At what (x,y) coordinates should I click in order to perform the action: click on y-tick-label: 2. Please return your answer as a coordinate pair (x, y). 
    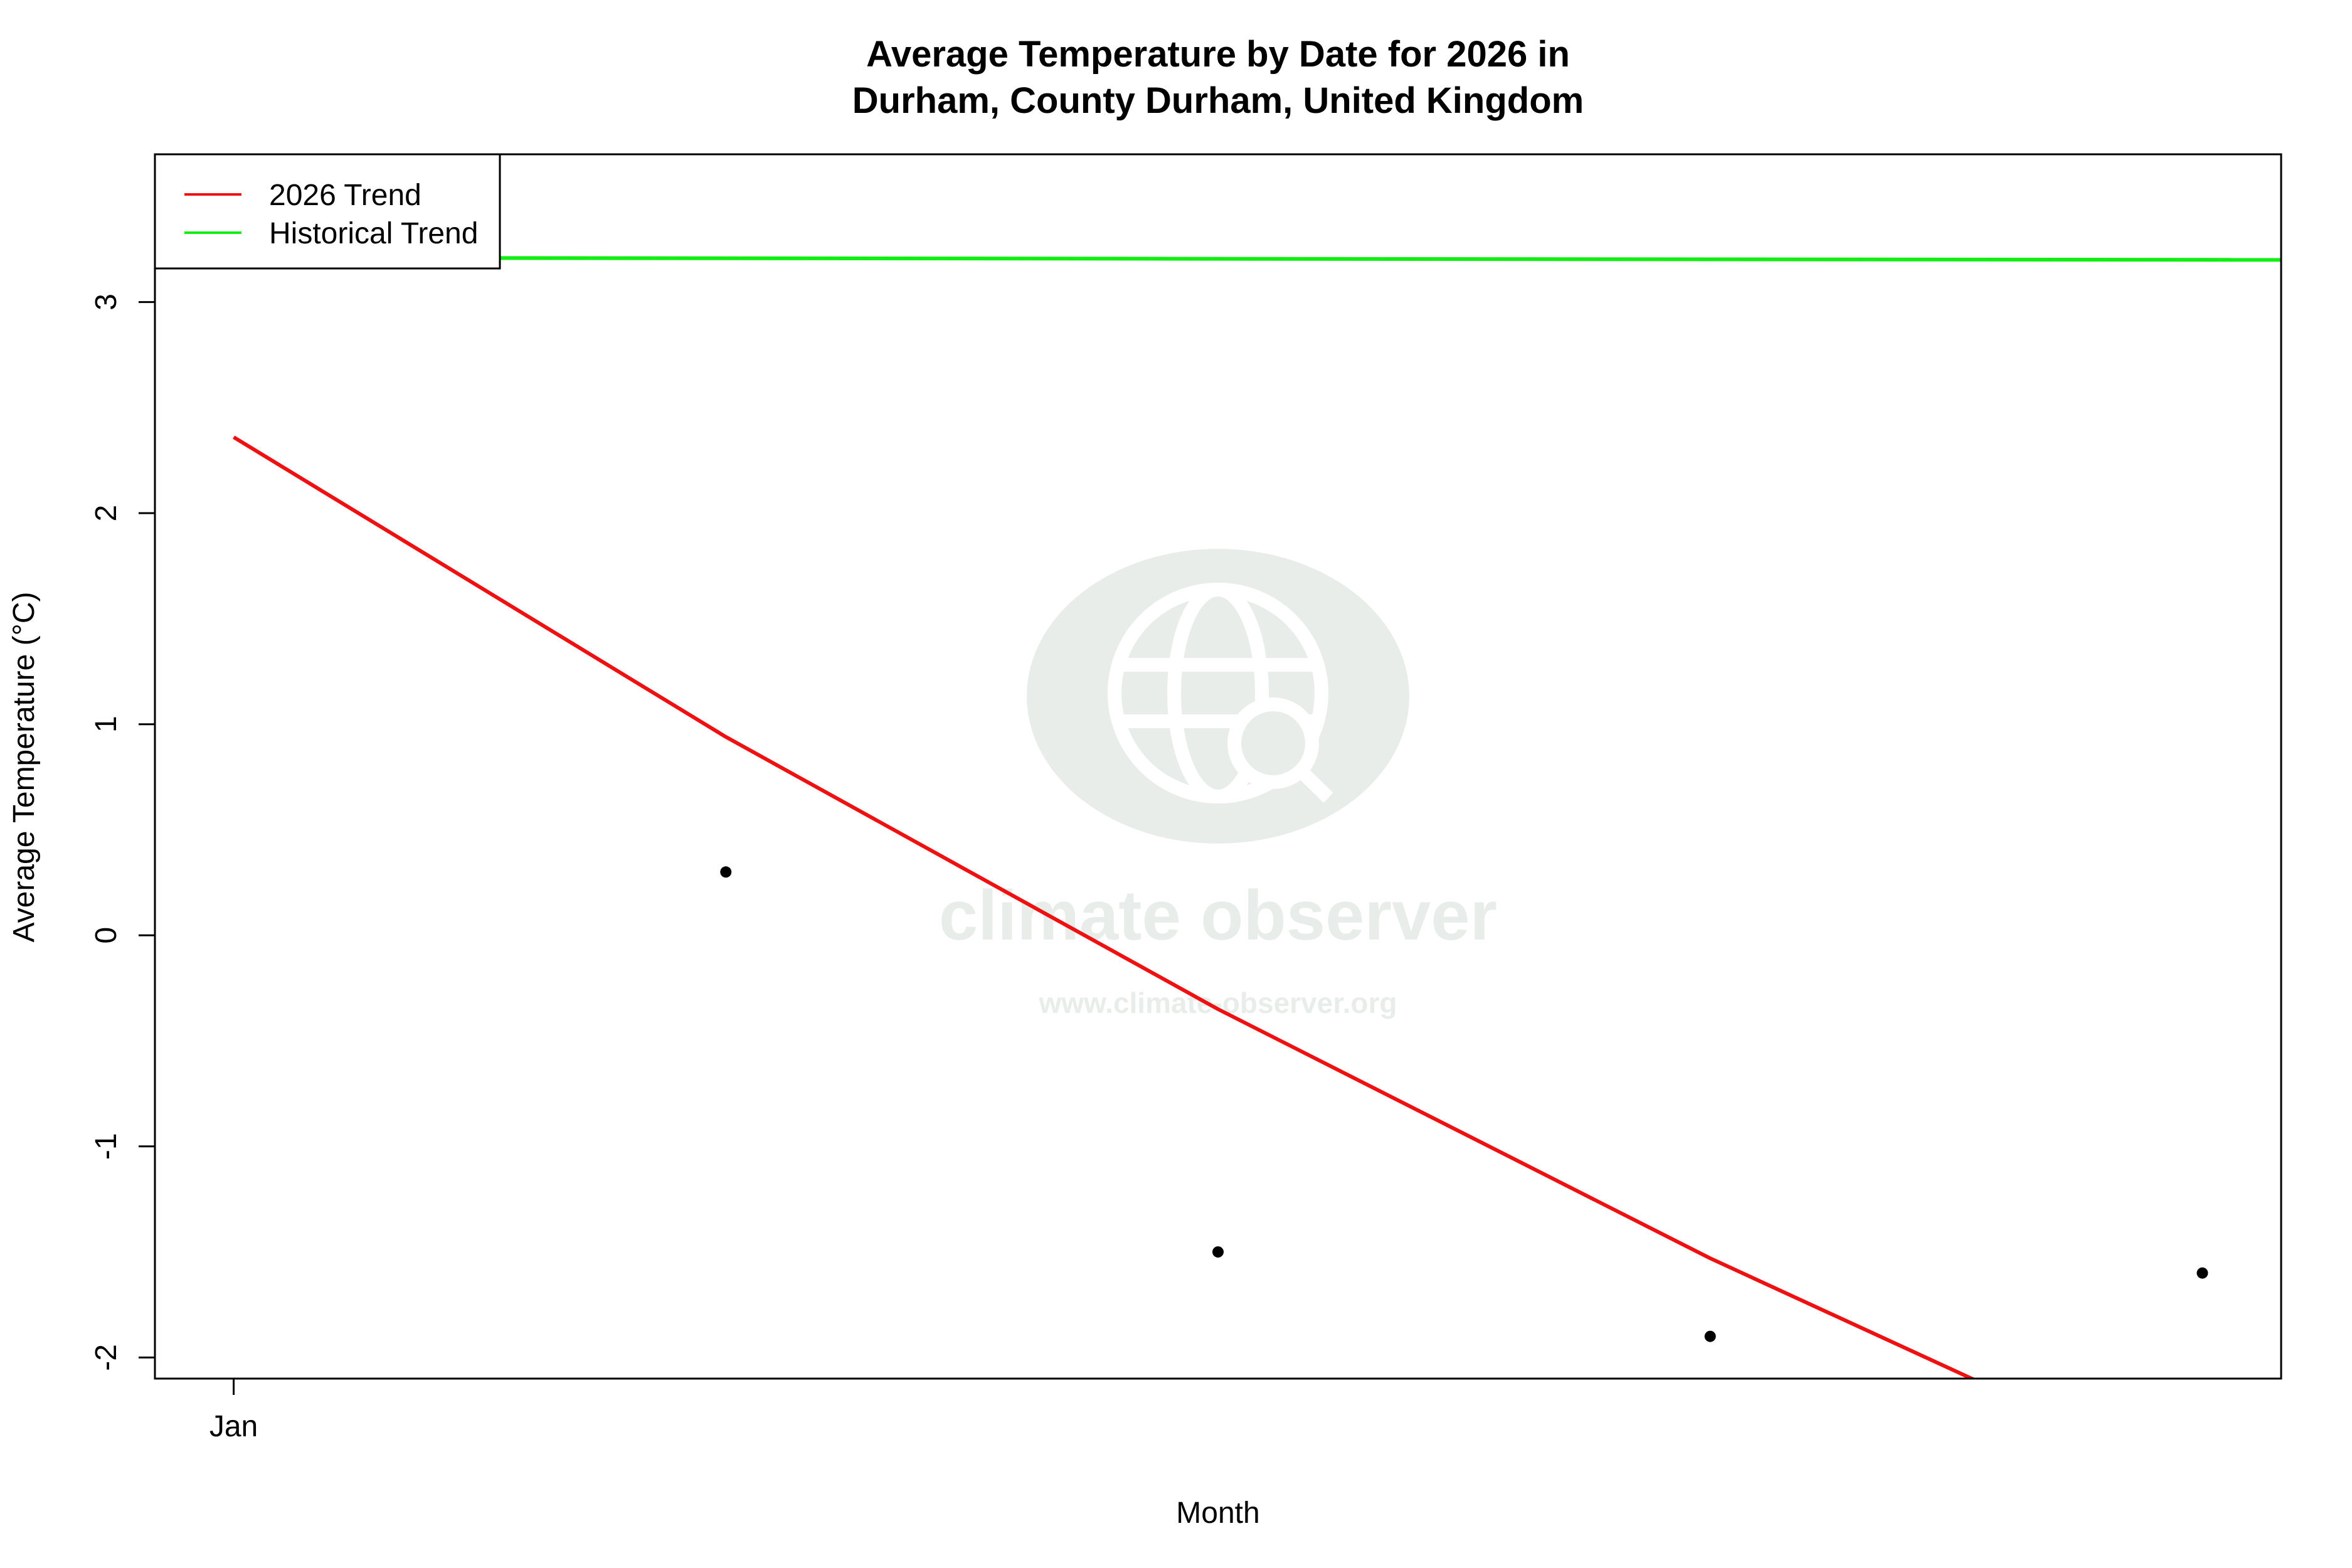
    Looking at the image, I should click on (106, 513).